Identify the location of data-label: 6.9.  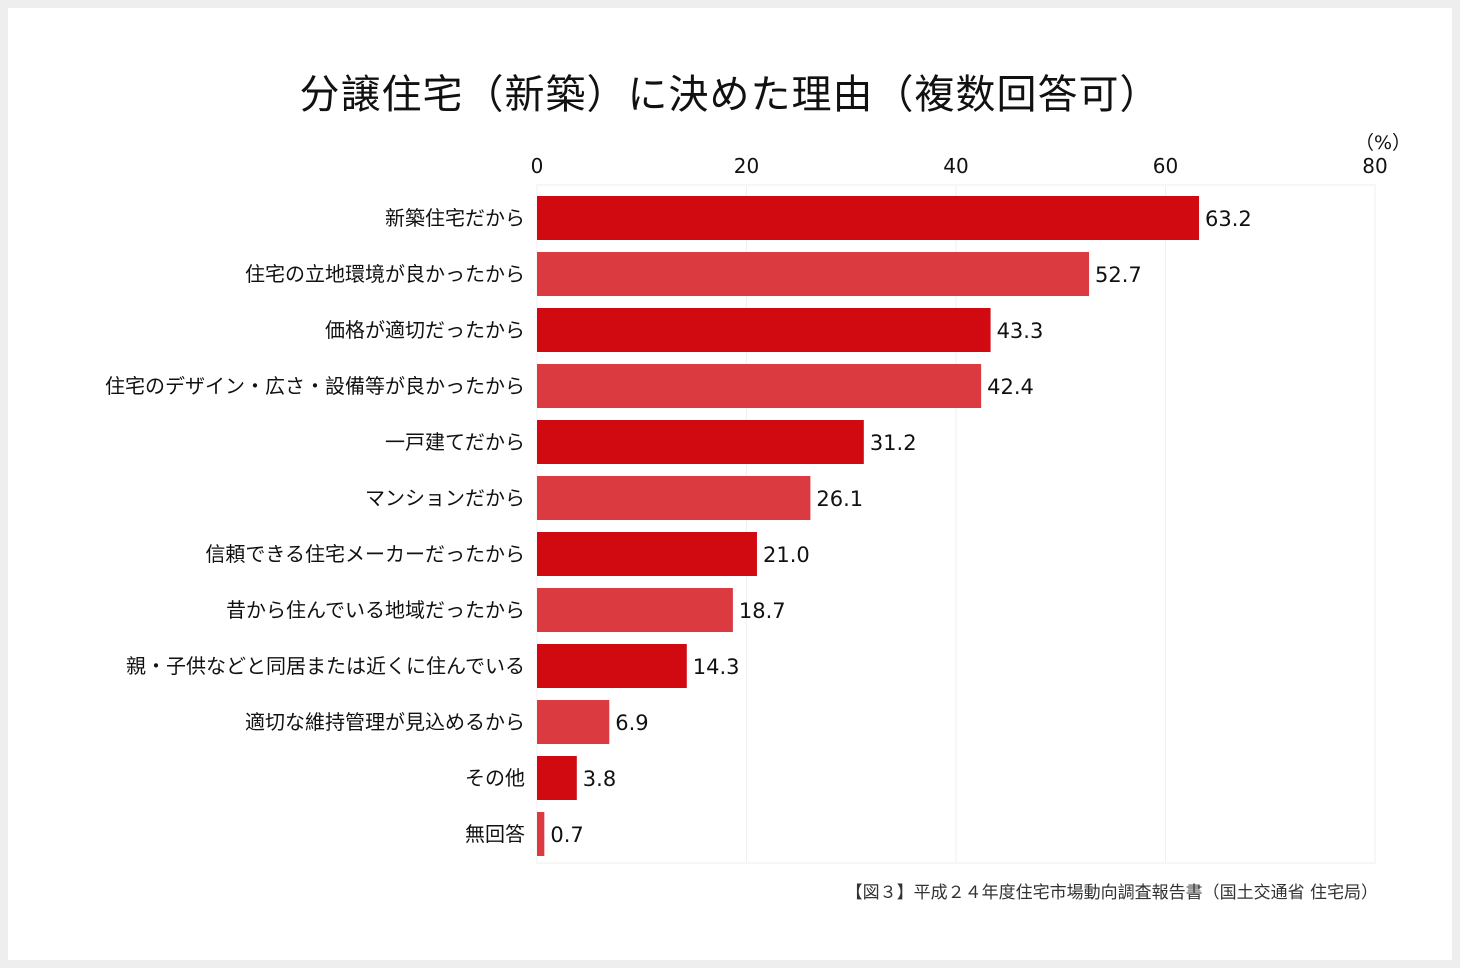
(631, 723).